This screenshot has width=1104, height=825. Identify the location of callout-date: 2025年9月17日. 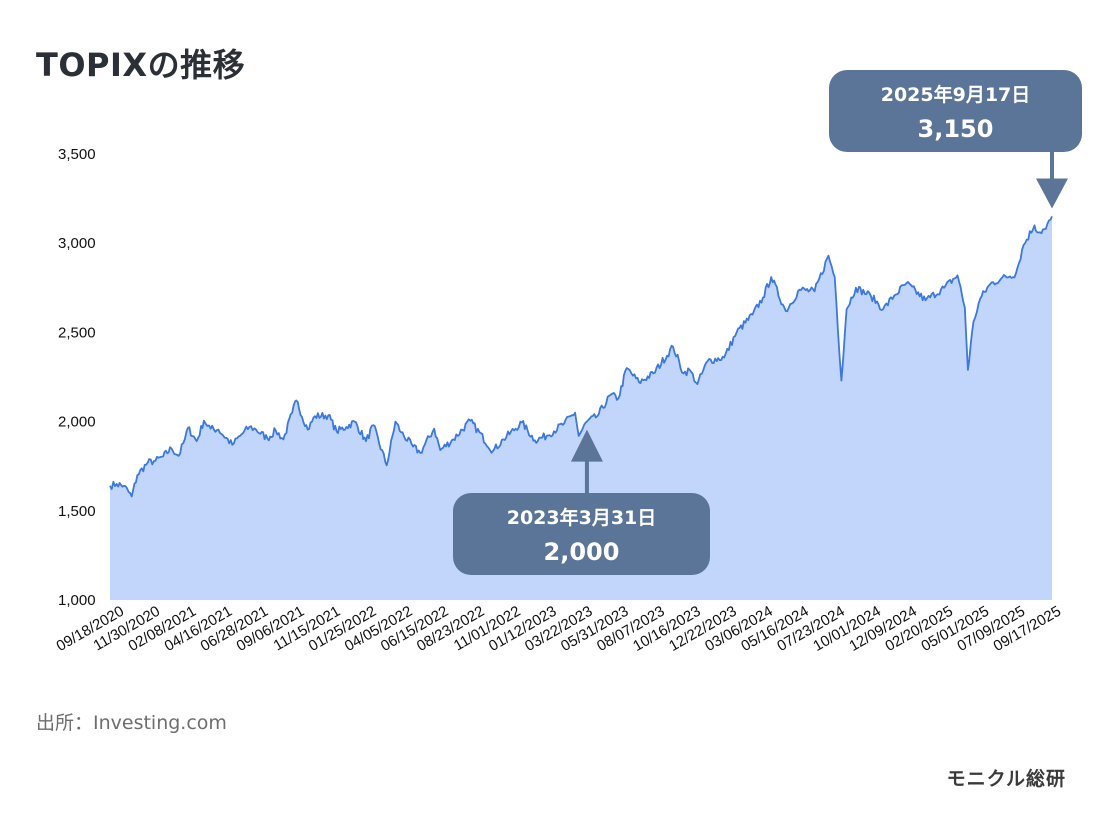
(956, 94).